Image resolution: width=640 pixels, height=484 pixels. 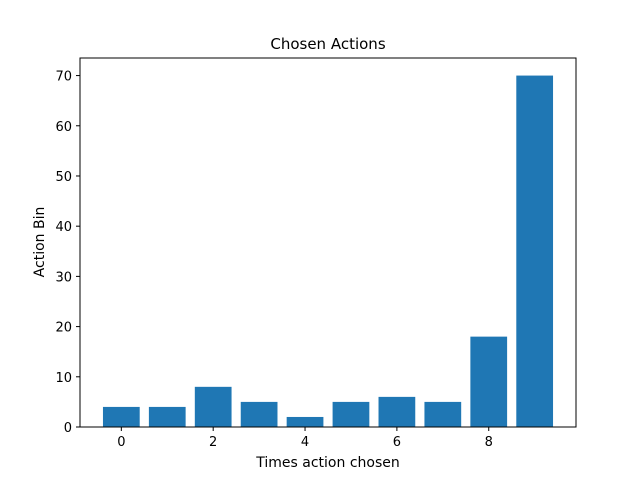 What do you see at coordinates (63, 177) in the screenshot?
I see `y-tick-label: 50` at bounding box center [63, 177].